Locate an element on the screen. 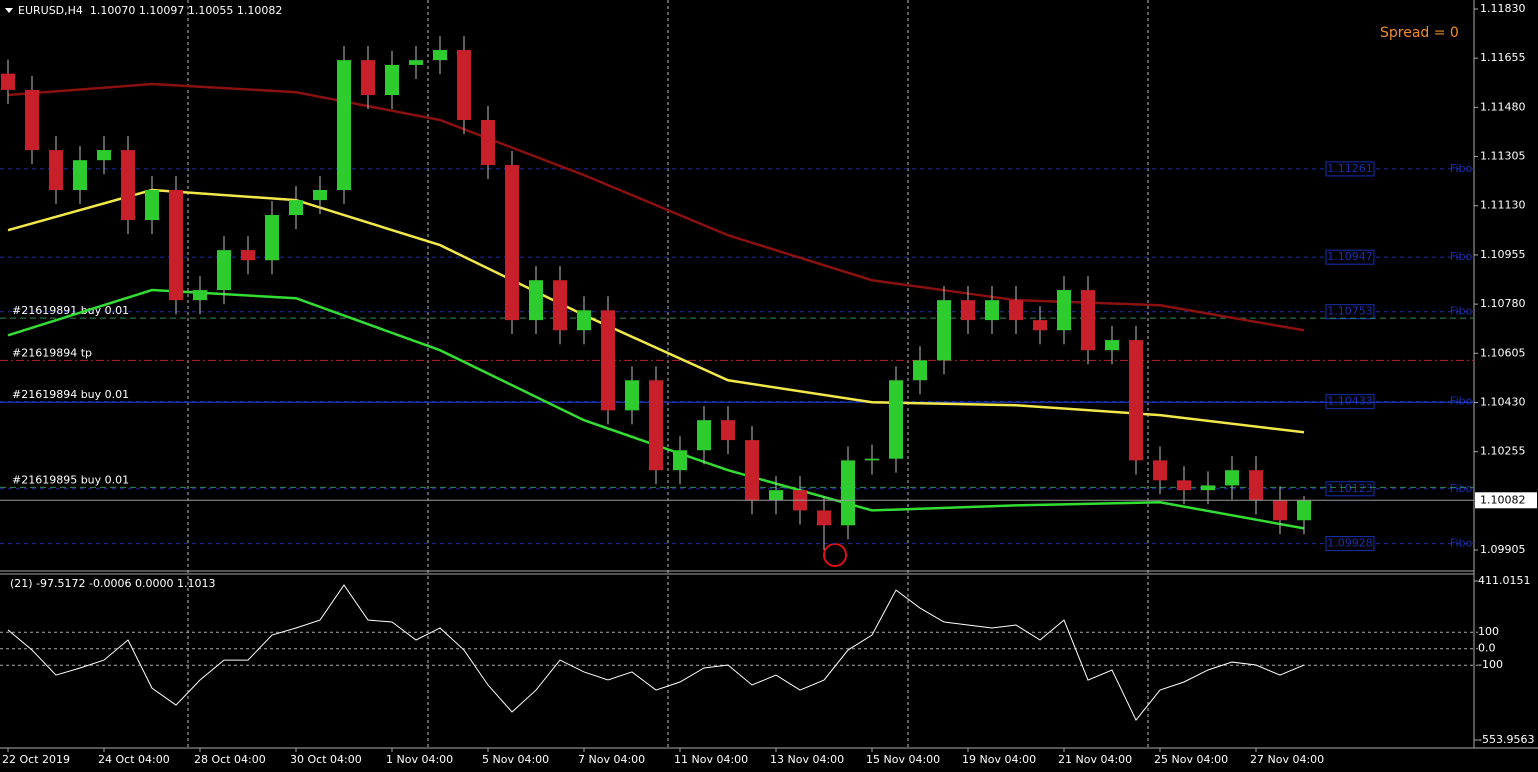 Image resolution: width=1538 pixels, height=772 pixels. fibo-value: 1.09928 is located at coordinates (1350, 543).